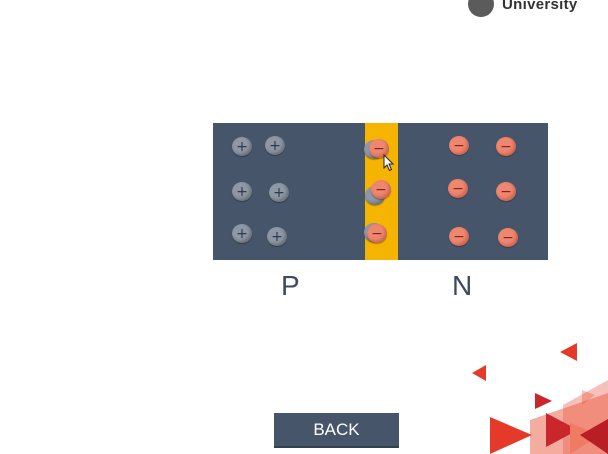 This screenshot has height=454, width=608. What do you see at coordinates (336, 430) in the screenshot?
I see `back-button: BACK` at bounding box center [336, 430].